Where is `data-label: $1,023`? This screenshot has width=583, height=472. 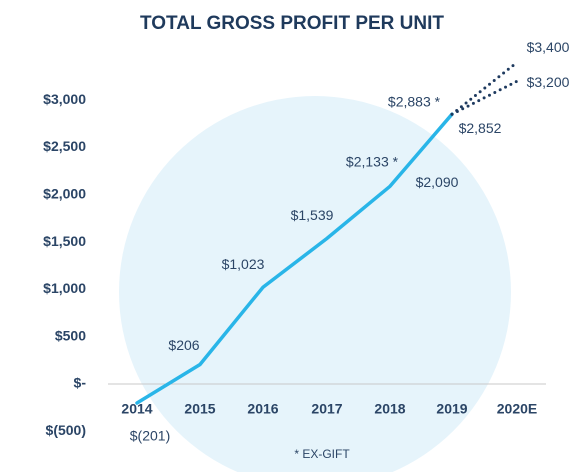
data-label: $1,023 is located at coordinates (243, 264).